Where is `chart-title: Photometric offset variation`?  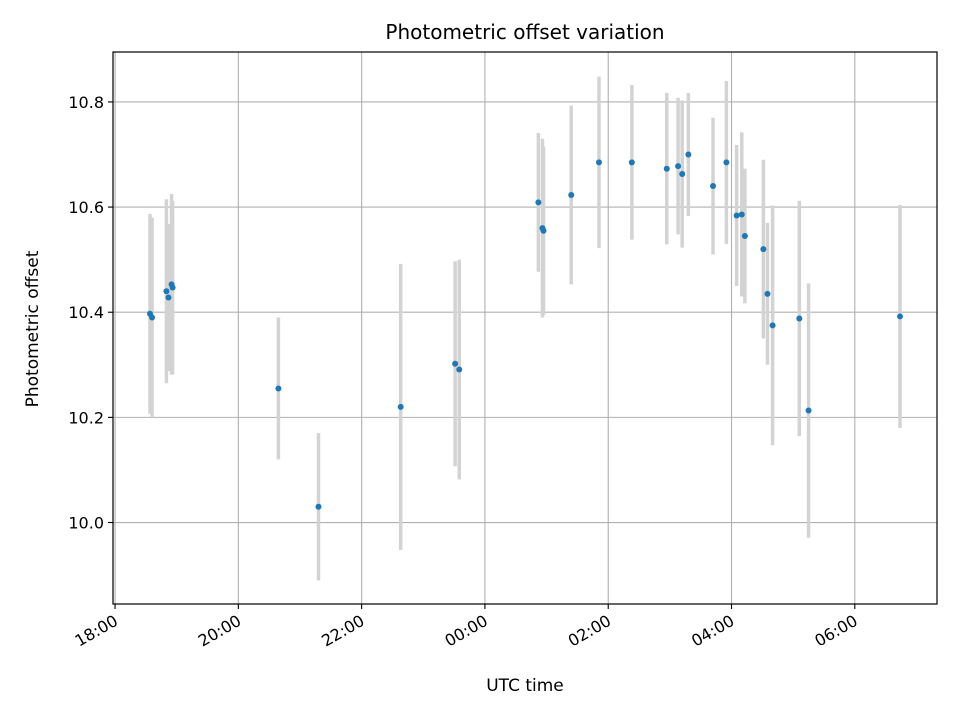 chart-title: Photometric offset variation is located at coordinates (524, 32).